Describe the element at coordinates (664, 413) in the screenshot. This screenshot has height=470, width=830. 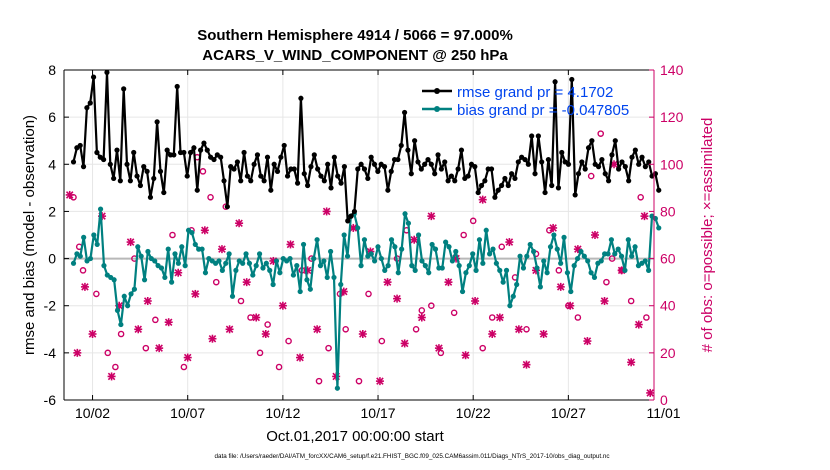
I see `x-tick-label: 11/01` at that location.